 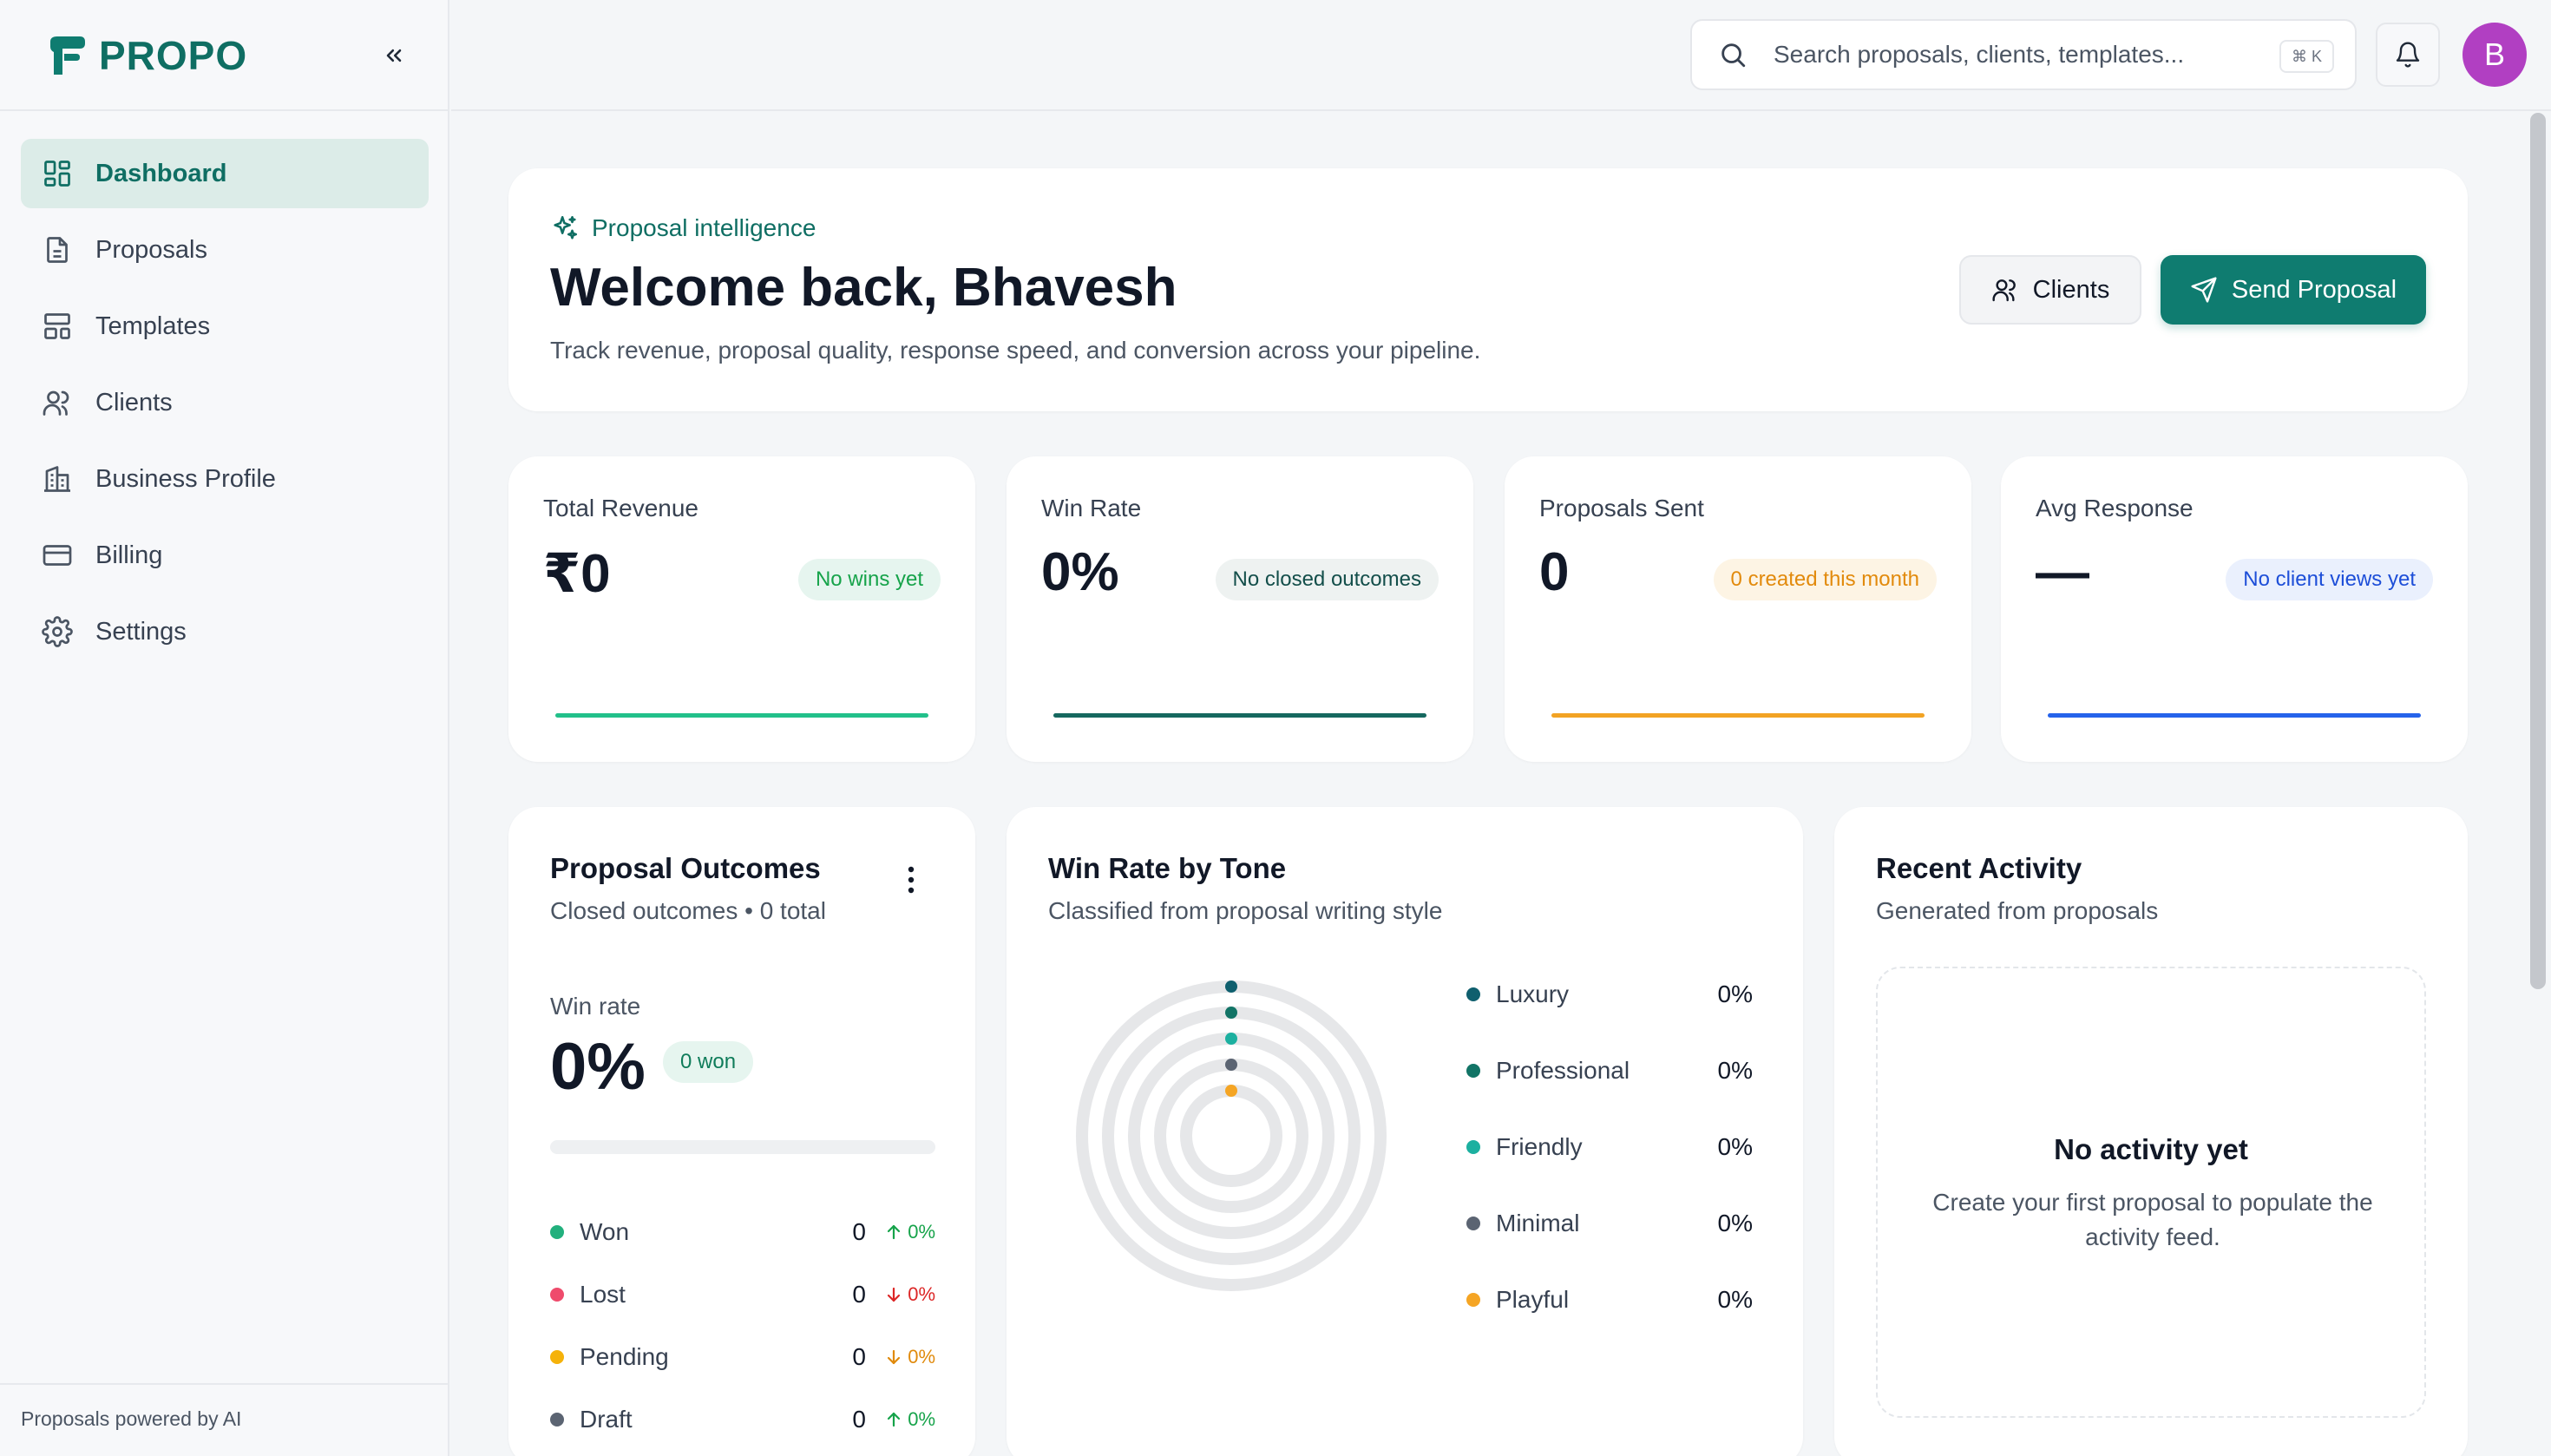 I want to click on stat-value: —, so click(x=2062, y=572).